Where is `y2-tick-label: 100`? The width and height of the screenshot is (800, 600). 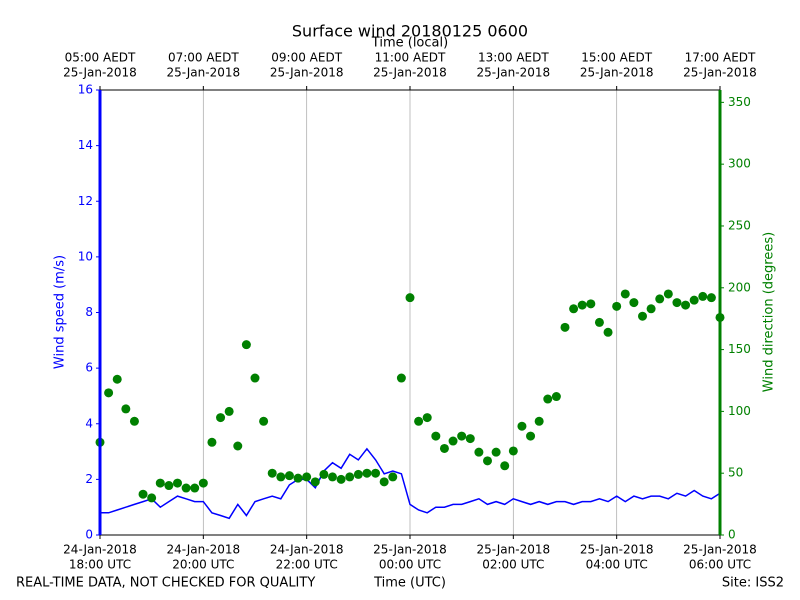 y2-tick-label: 100 is located at coordinates (739, 411).